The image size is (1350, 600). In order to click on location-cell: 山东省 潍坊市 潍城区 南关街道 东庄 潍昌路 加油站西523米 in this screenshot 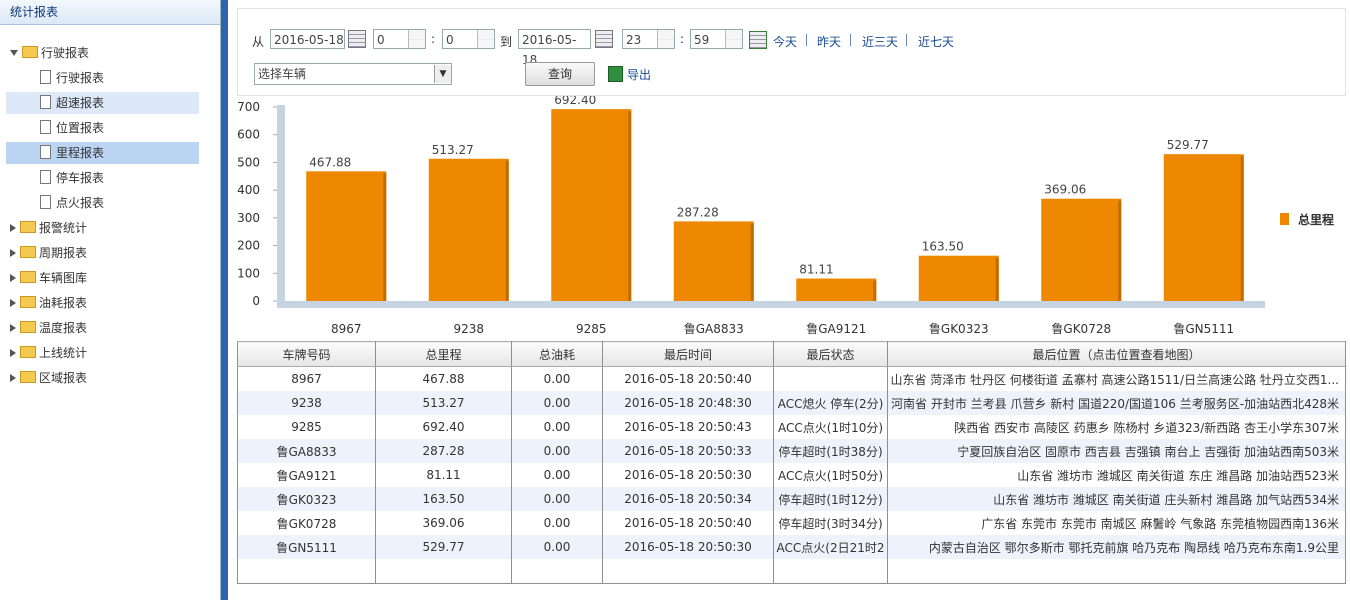, I will do `click(1116, 475)`.